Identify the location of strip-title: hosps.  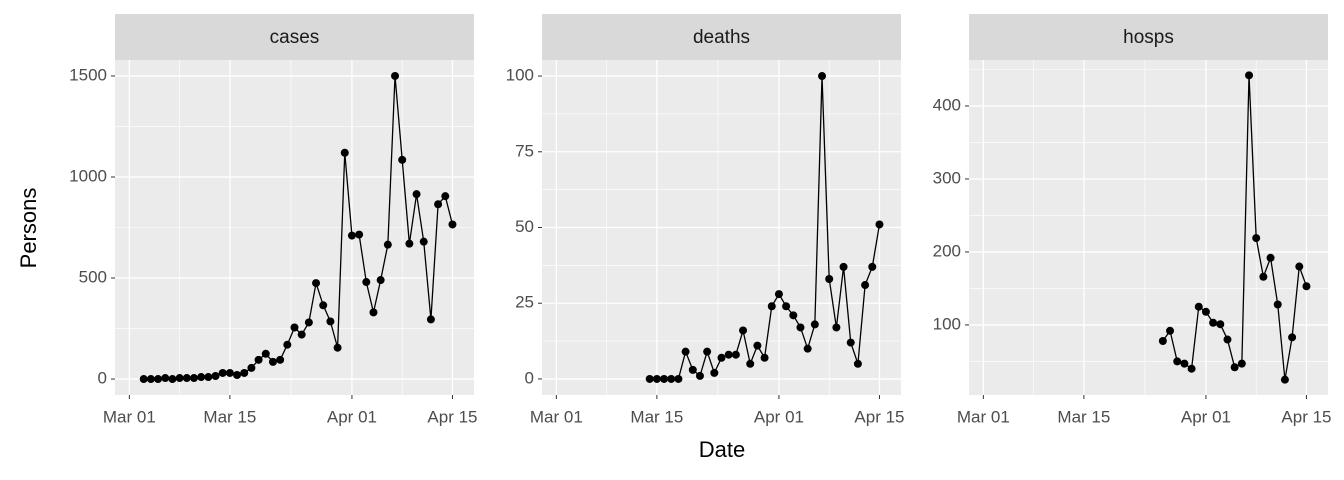
(1148, 37).